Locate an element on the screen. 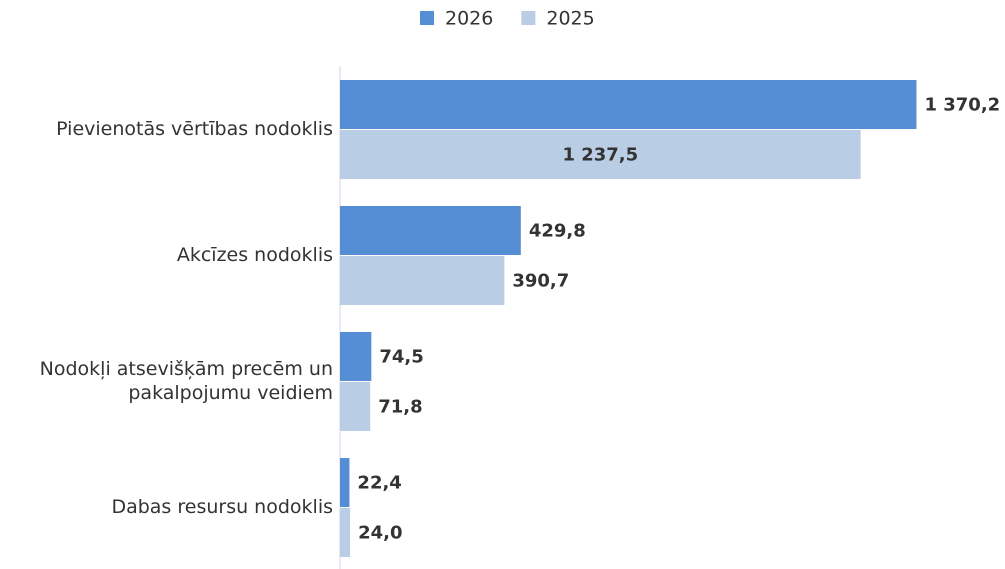 This screenshot has height=569, width=1005. value-label: 1 237,5 is located at coordinates (600, 155).